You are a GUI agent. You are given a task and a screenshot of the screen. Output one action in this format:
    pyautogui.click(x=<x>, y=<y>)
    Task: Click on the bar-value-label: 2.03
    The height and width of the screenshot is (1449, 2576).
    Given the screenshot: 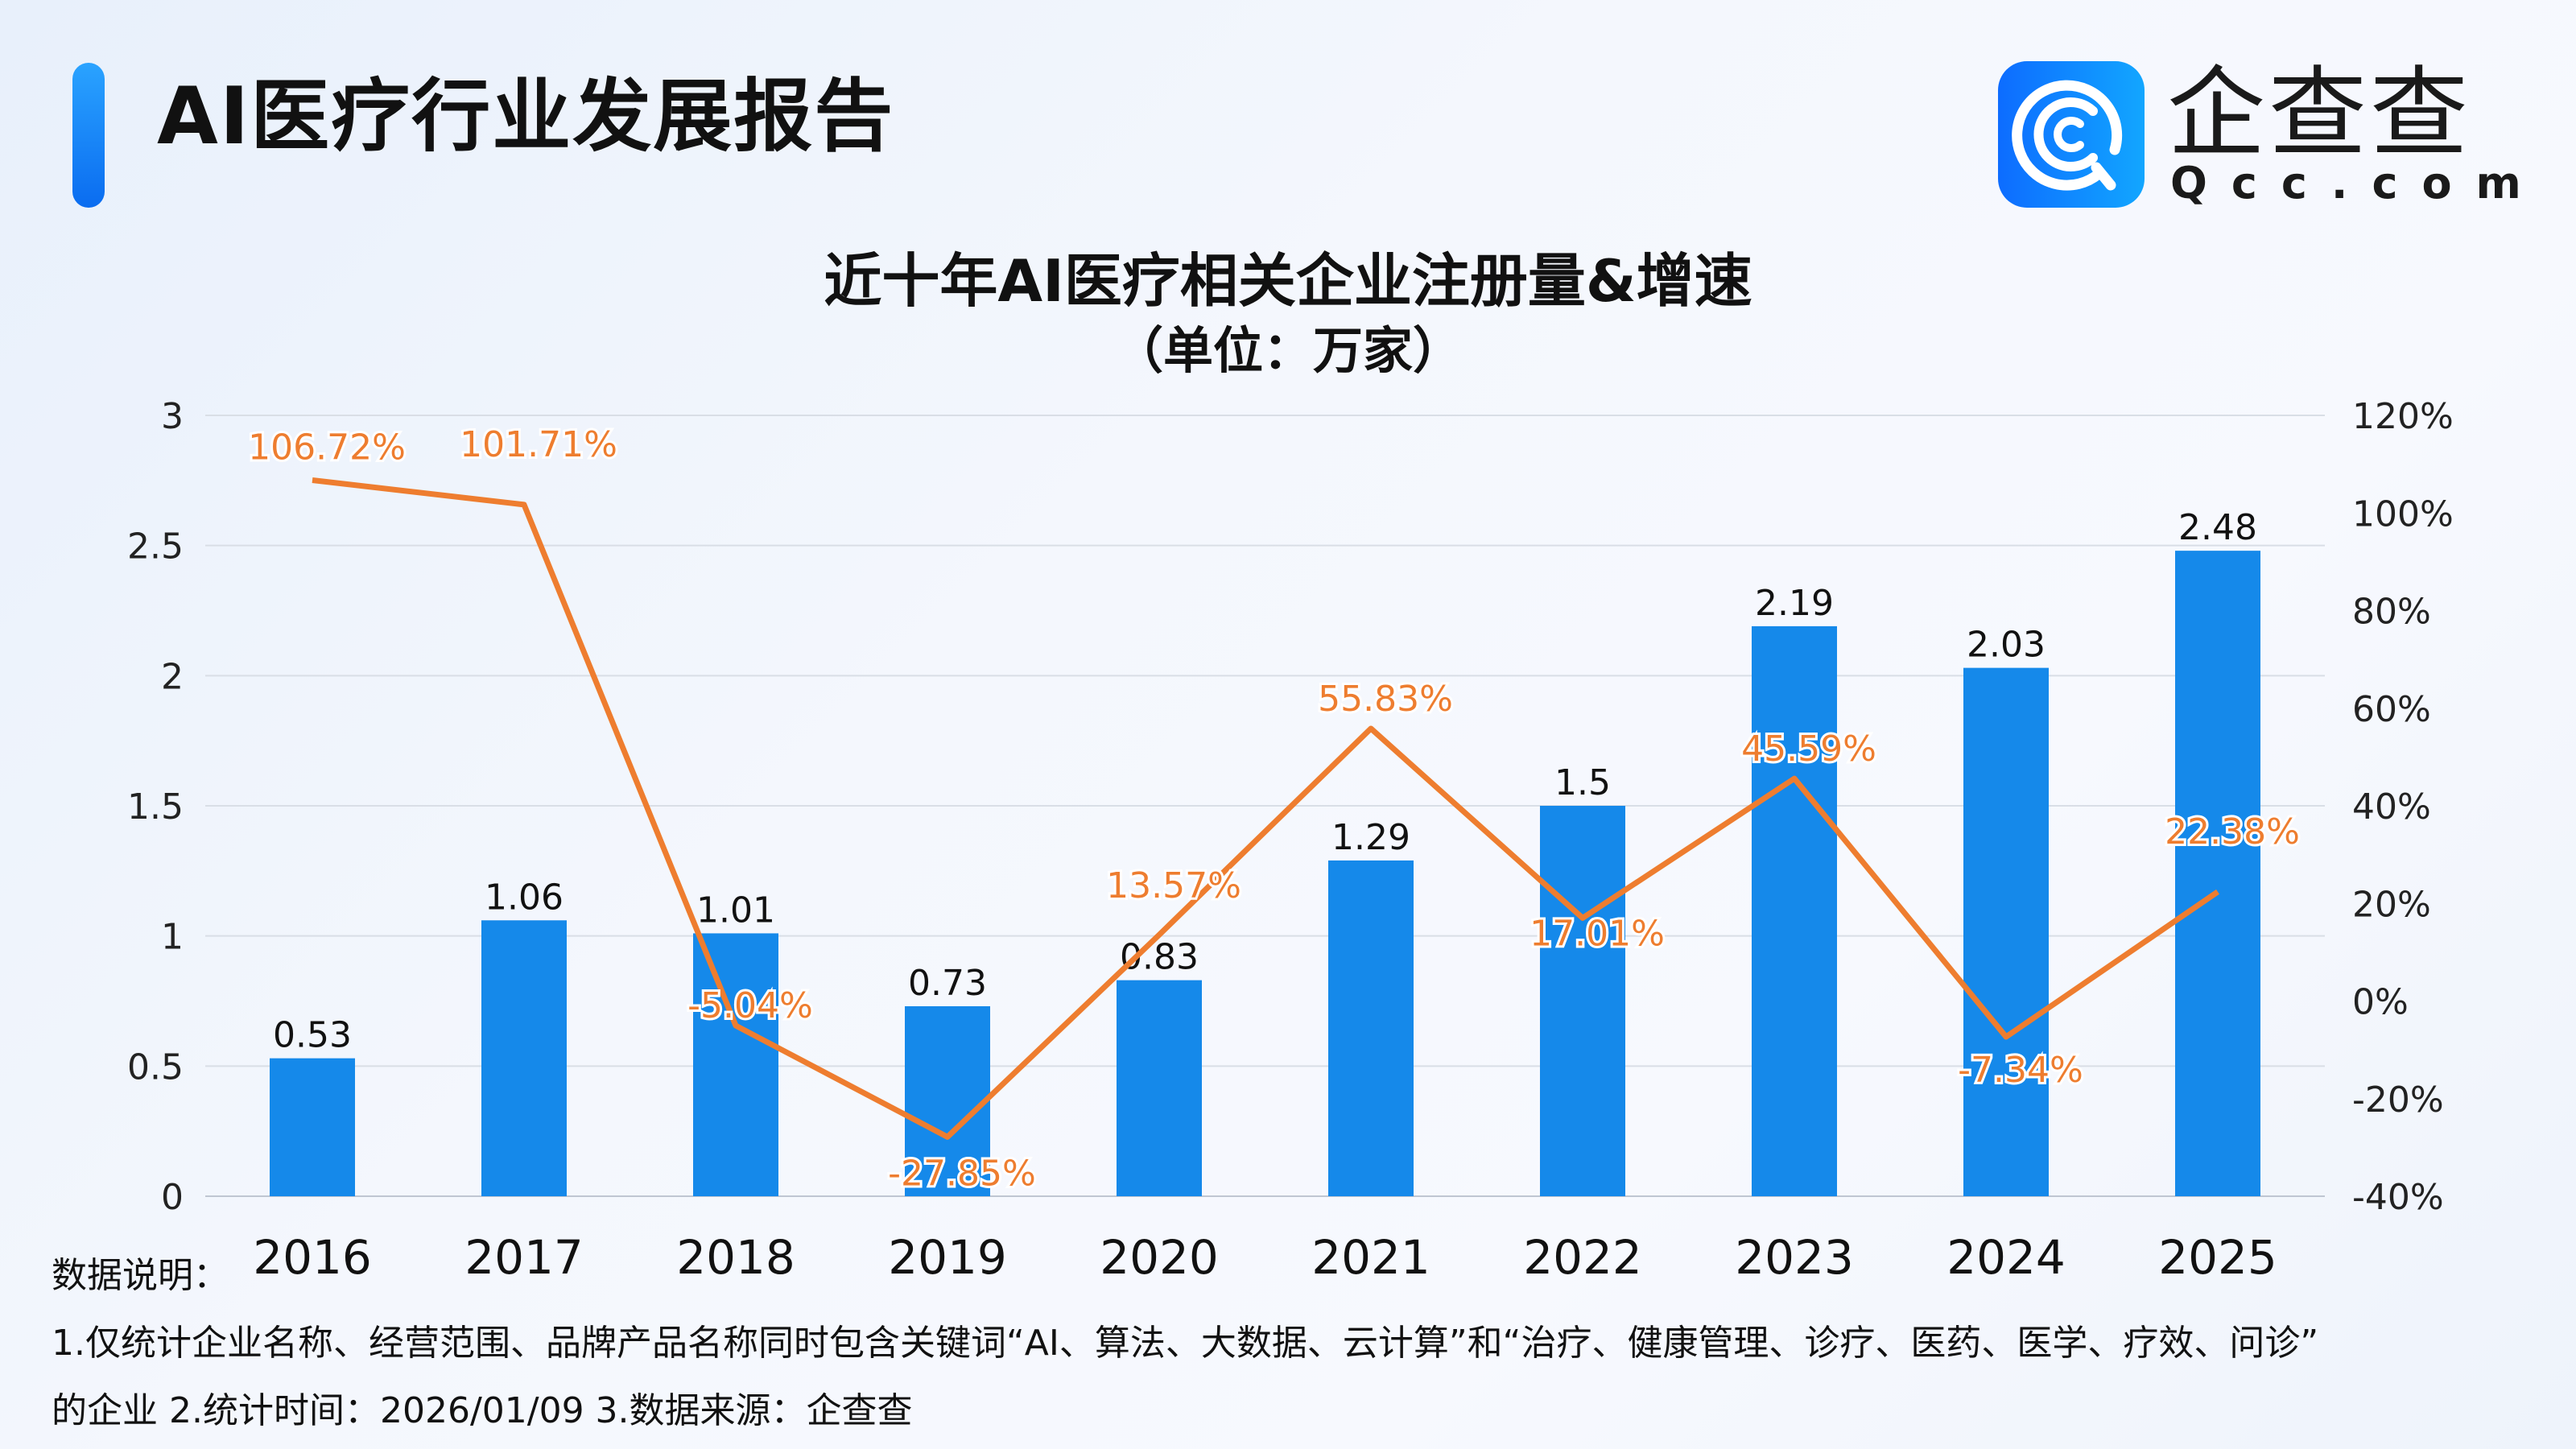 What is the action you would take?
    pyautogui.click(x=2006, y=645)
    